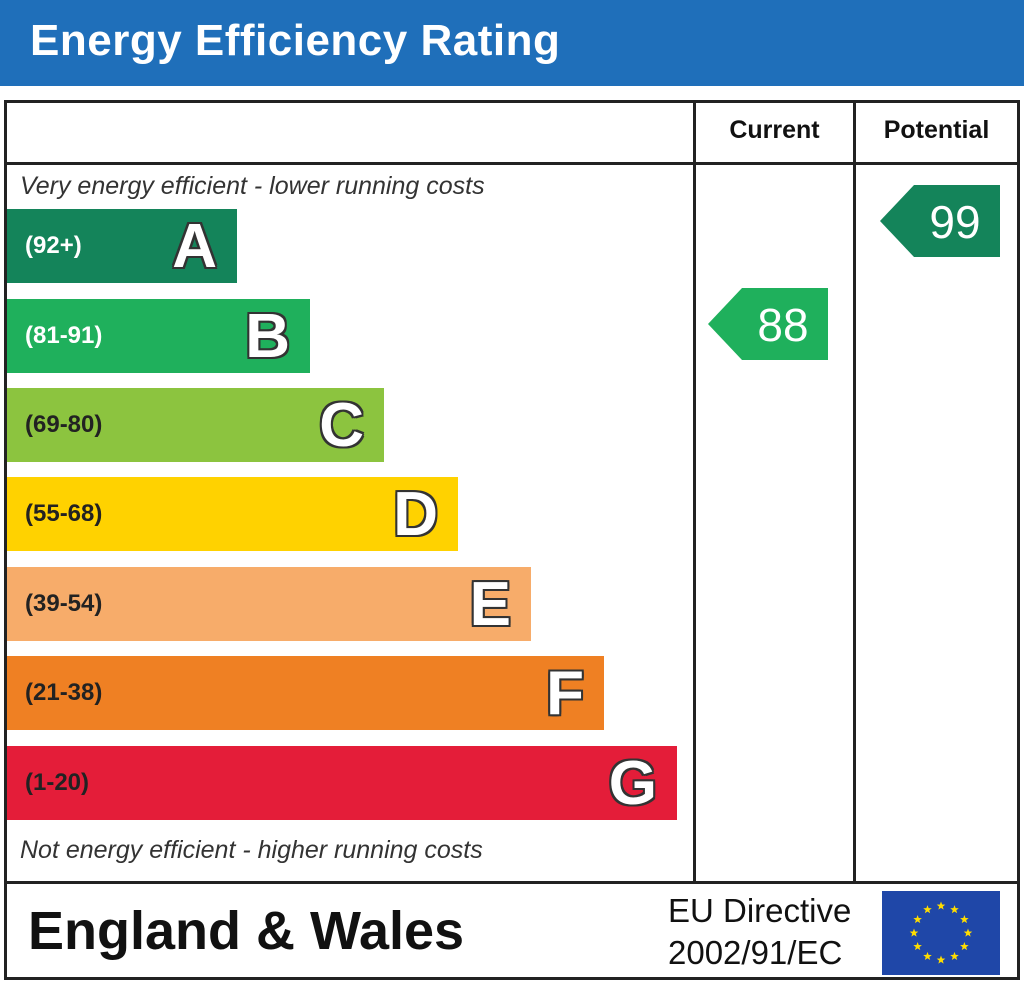 This screenshot has height=993, width=1024. What do you see at coordinates (760, 910) in the screenshot?
I see `directive-label-line1: EU Directive` at bounding box center [760, 910].